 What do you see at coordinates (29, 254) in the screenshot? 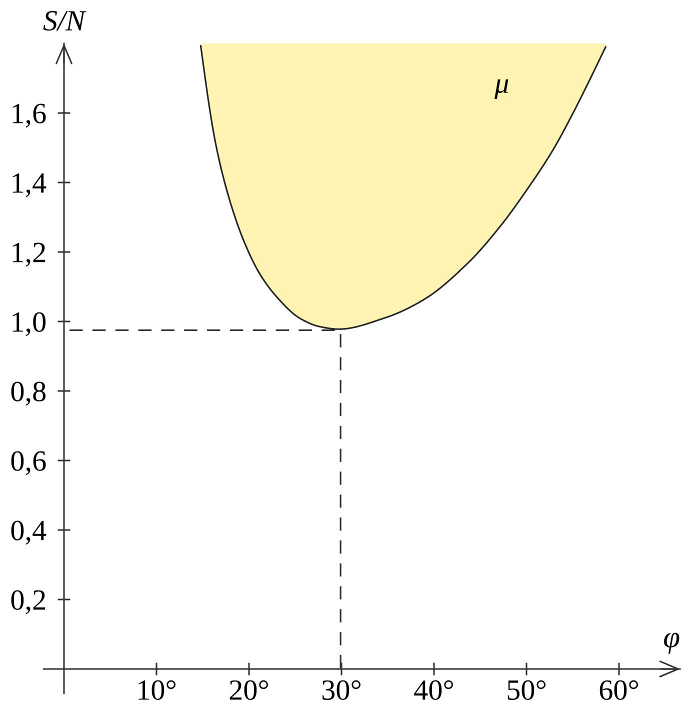
I see `y-tick-label: 1,2` at bounding box center [29, 254].